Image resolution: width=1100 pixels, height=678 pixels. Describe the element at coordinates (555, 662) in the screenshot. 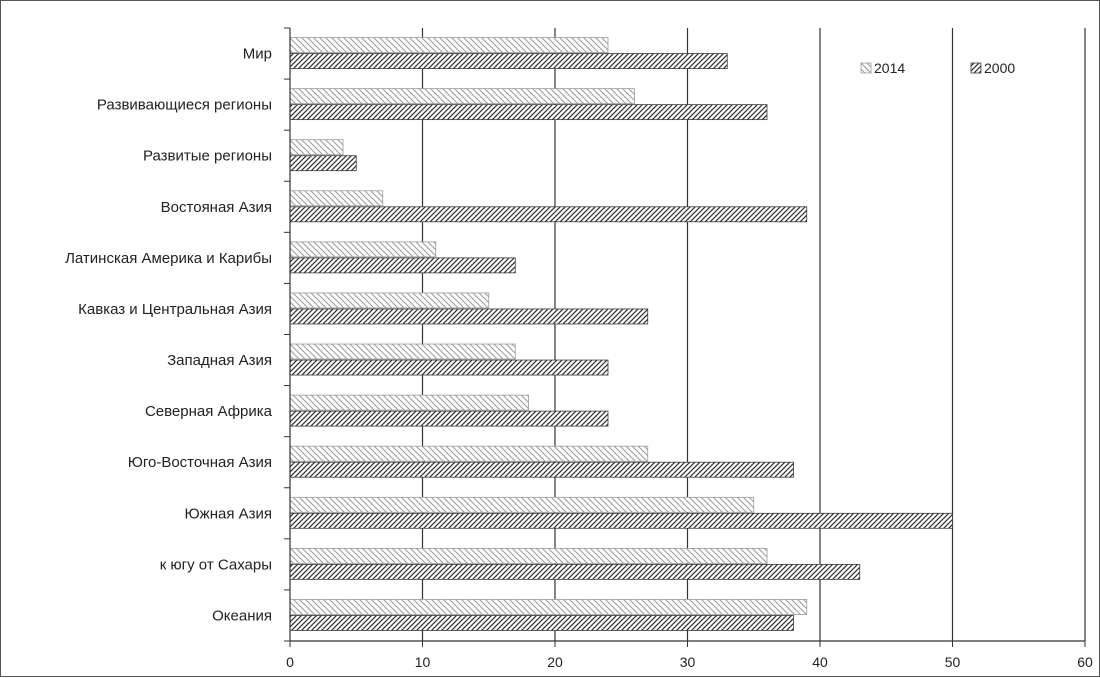

I see `x-tick-label: 20` at that location.